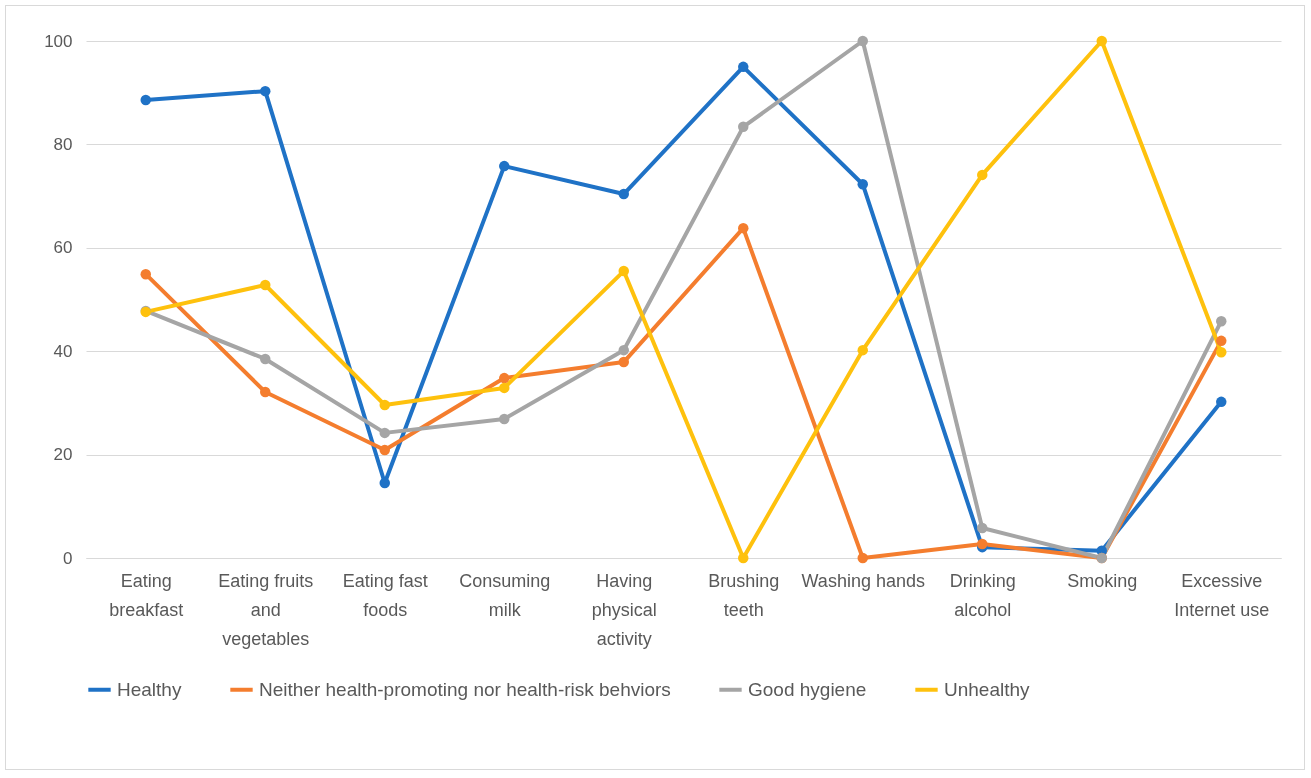 The width and height of the screenshot is (1311, 778). What do you see at coordinates (266, 609) in the screenshot?
I see `x-tick-label: Eating fruits and vegetables` at bounding box center [266, 609].